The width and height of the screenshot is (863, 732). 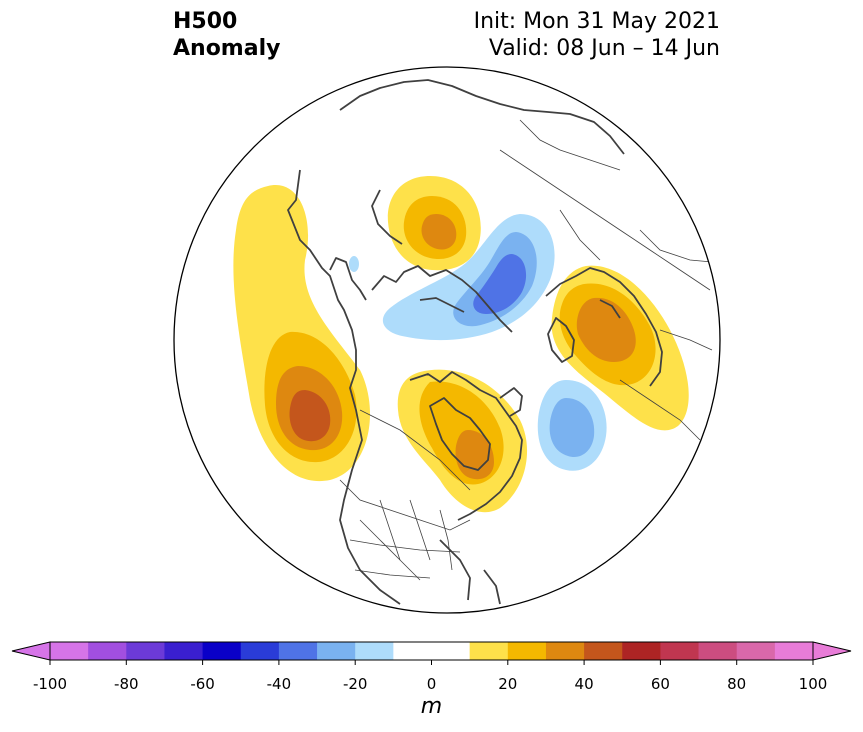 What do you see at coordinates (355, 684) in the screenshot?
I see `colorbar-tick-label: -20` at bounding box center [355, 684].